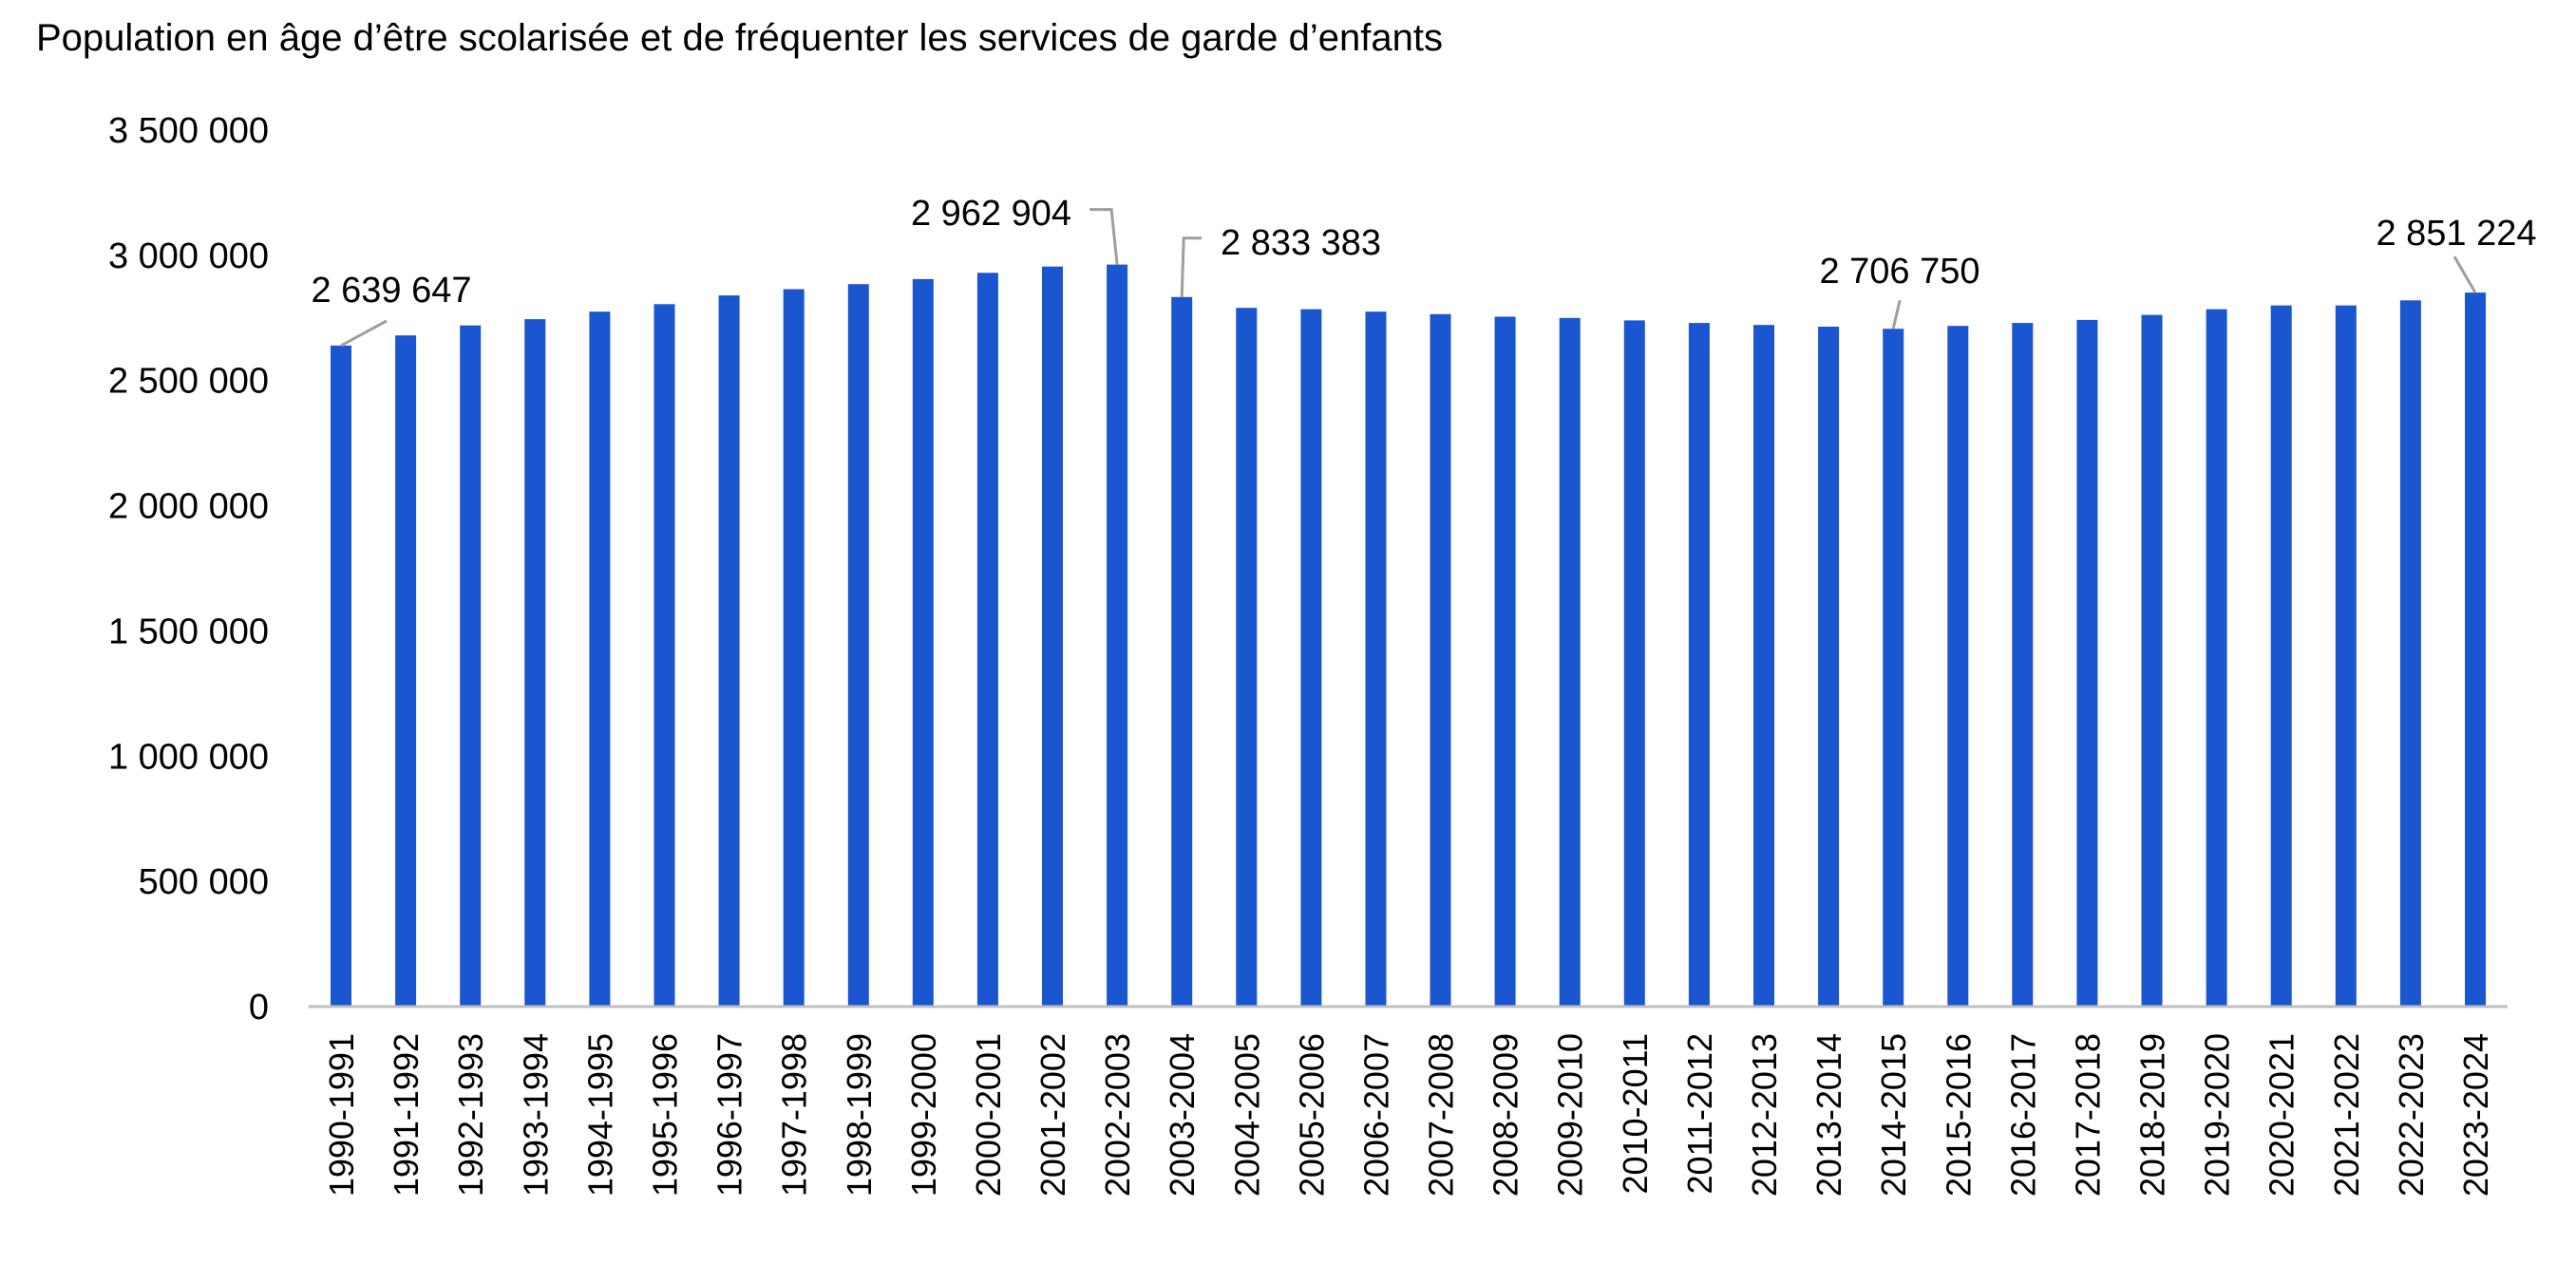 The width and height of the screenshot is (2576, 1263). Describe the element at coordinates (2022, 1115) in the screenshot. I see `x-tick-label: 2016-2017` at that location.